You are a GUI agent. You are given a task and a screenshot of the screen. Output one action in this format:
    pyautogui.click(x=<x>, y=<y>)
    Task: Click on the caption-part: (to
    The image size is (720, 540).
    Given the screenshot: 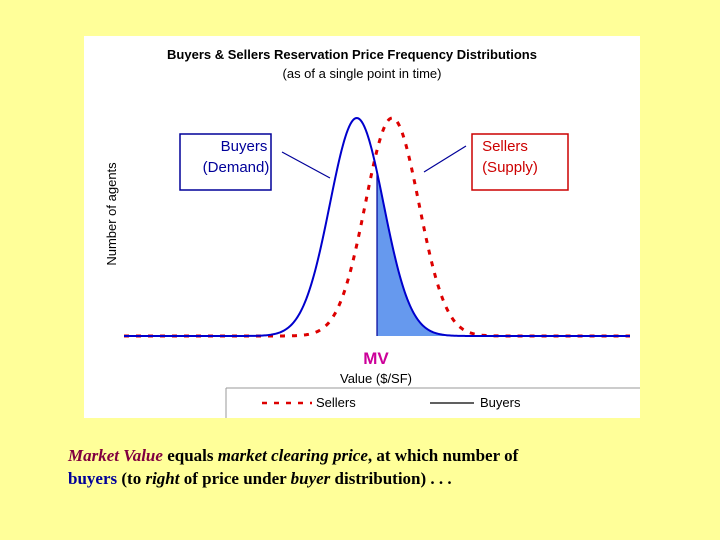 What is the action you would take?
    pyautogui.click(x=131, y=478)
    